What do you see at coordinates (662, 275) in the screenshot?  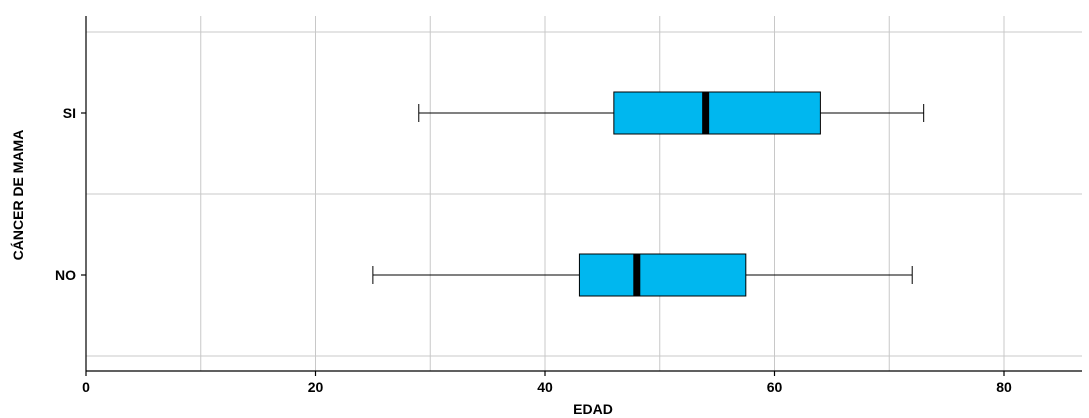 I see `box-no` at bounding box center [662, 275].